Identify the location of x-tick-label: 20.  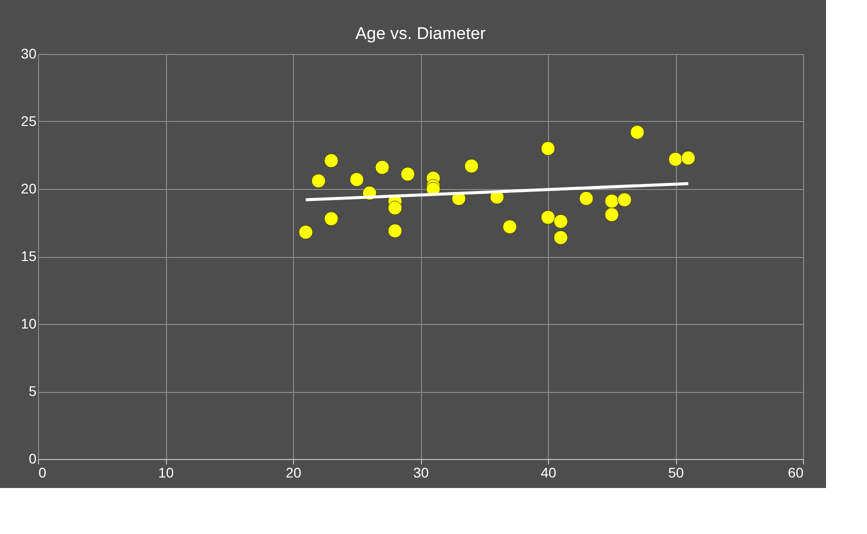
(294, 472).